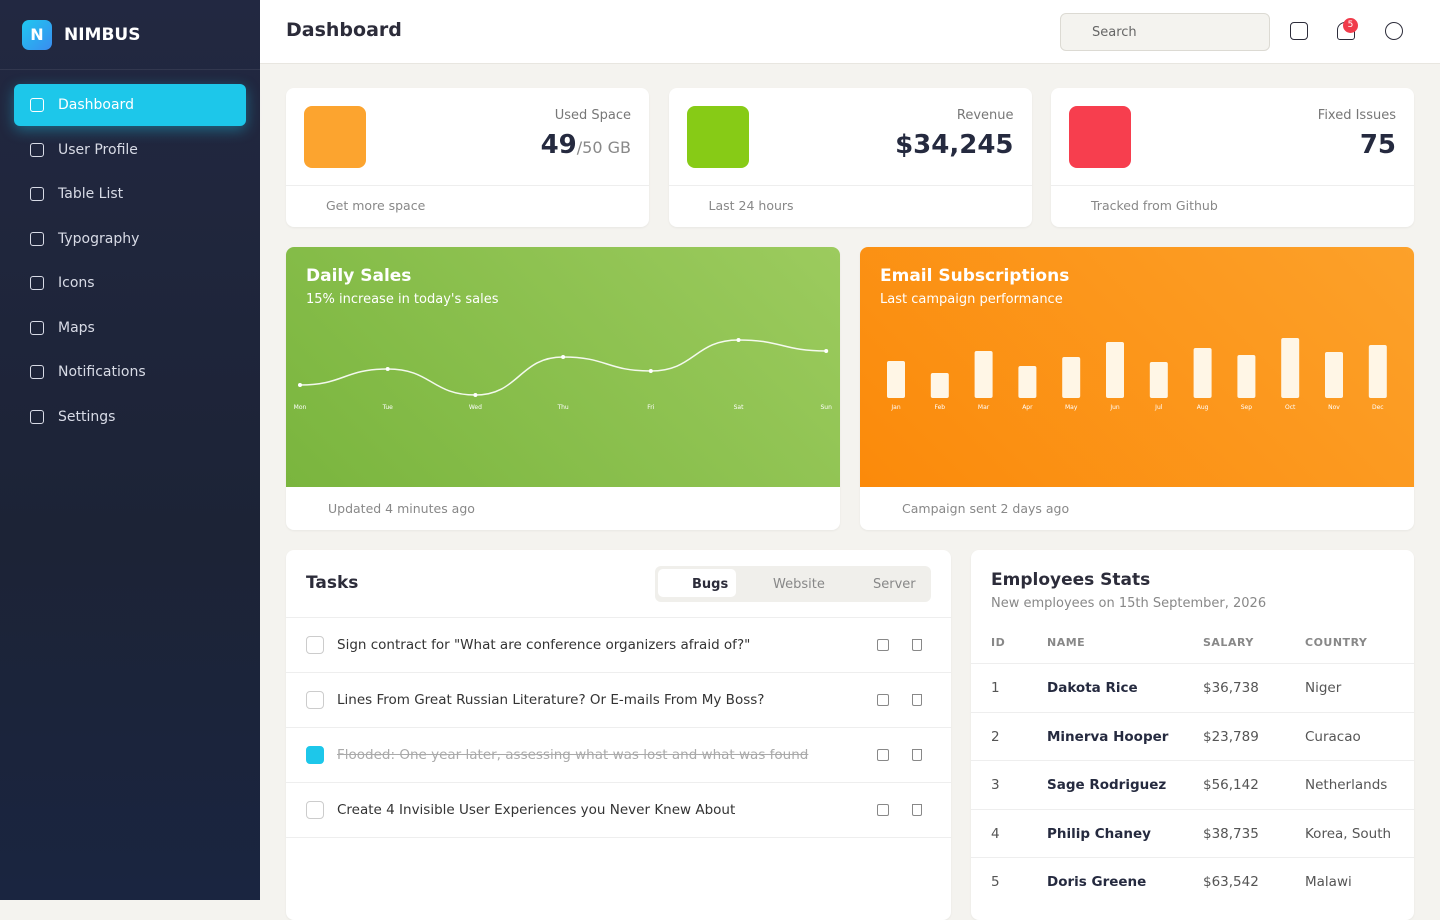  What do you see at coordinates (130, 105) in the screenshot?
I see `nav-item: Dashboard` at bounding box center [130, 105].